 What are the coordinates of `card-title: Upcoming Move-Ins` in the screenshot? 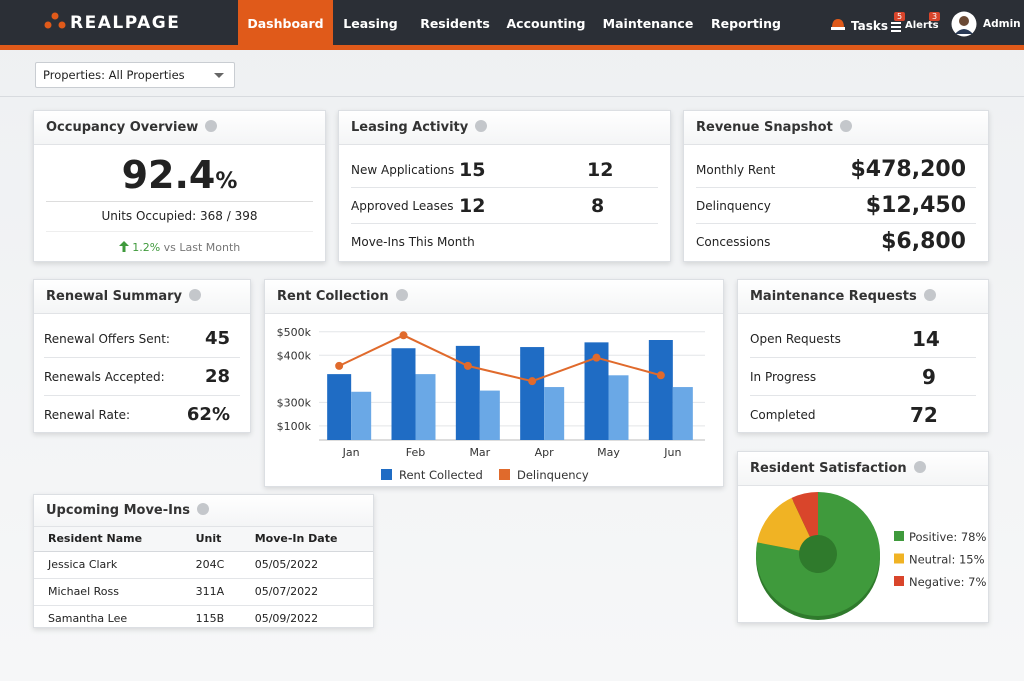 It's located at (203, 511).